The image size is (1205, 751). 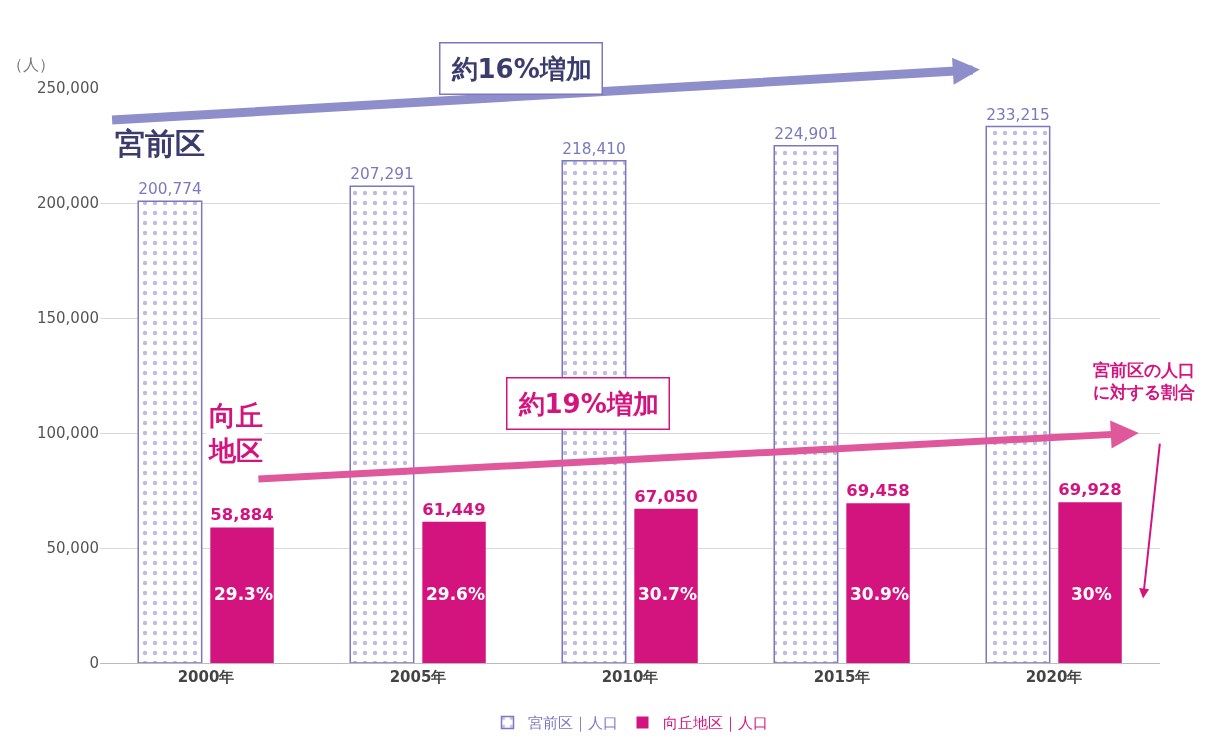 I want to click on y-tick-label: 0, so click(x=94, y=663).